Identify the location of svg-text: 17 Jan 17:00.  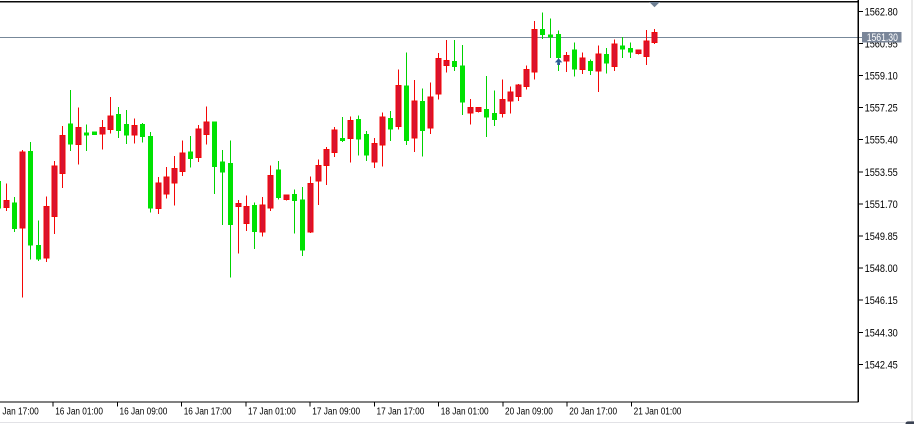
(401, 412).